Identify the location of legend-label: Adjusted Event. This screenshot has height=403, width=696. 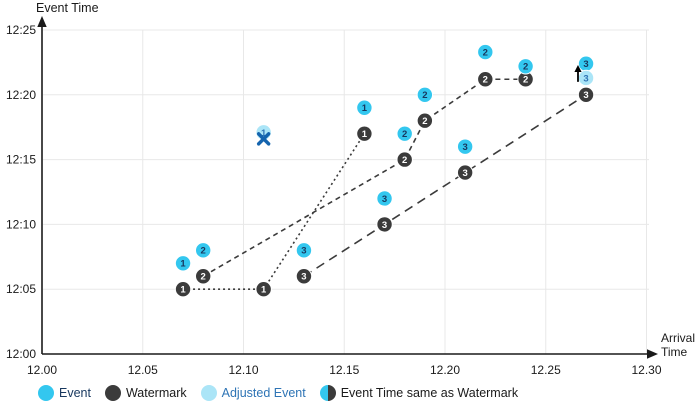
(263, 393).